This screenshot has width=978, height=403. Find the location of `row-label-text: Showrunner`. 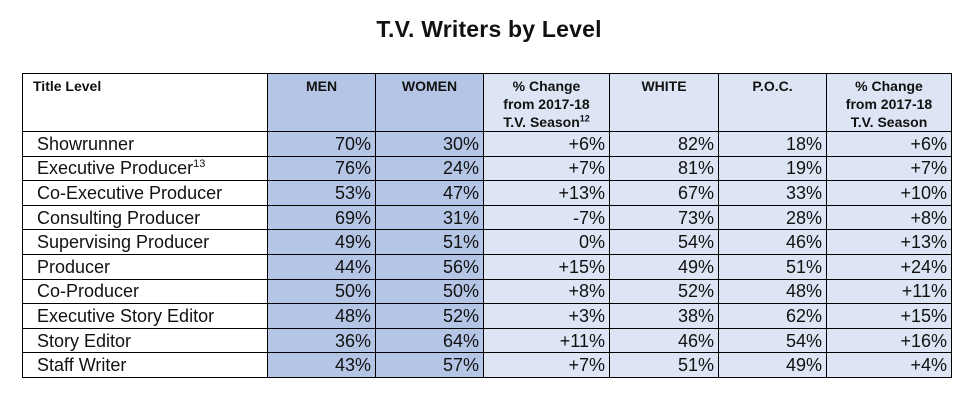

row-label-text: Showrunner is located at coordinates (86, 143).